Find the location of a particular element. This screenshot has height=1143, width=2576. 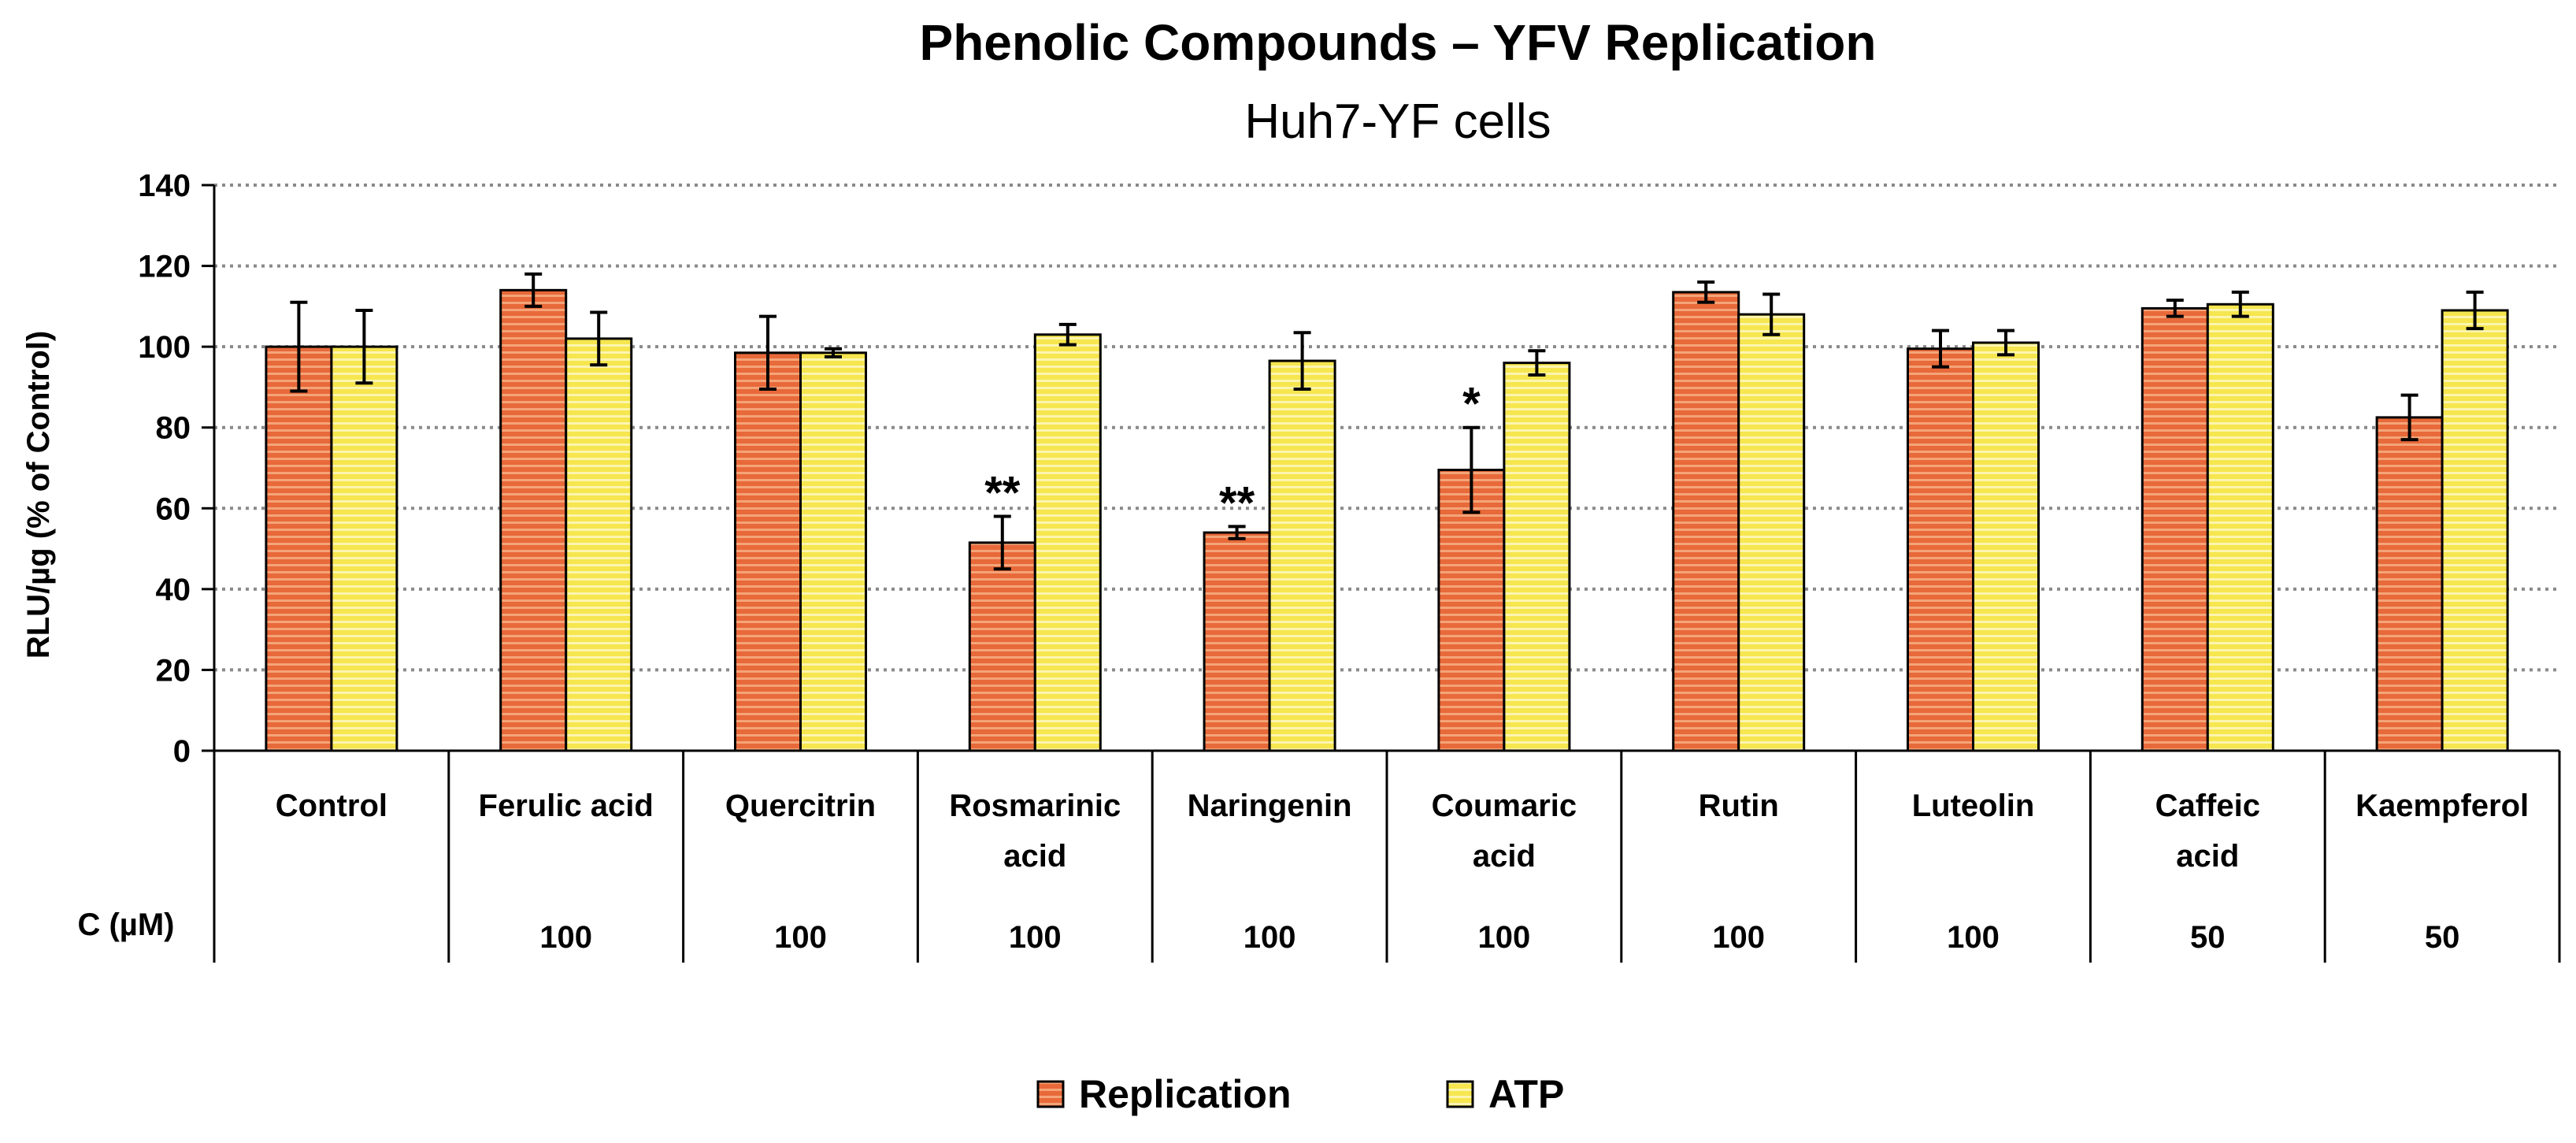

category-label: Kaempferol is located at coordinates (2442, 806).